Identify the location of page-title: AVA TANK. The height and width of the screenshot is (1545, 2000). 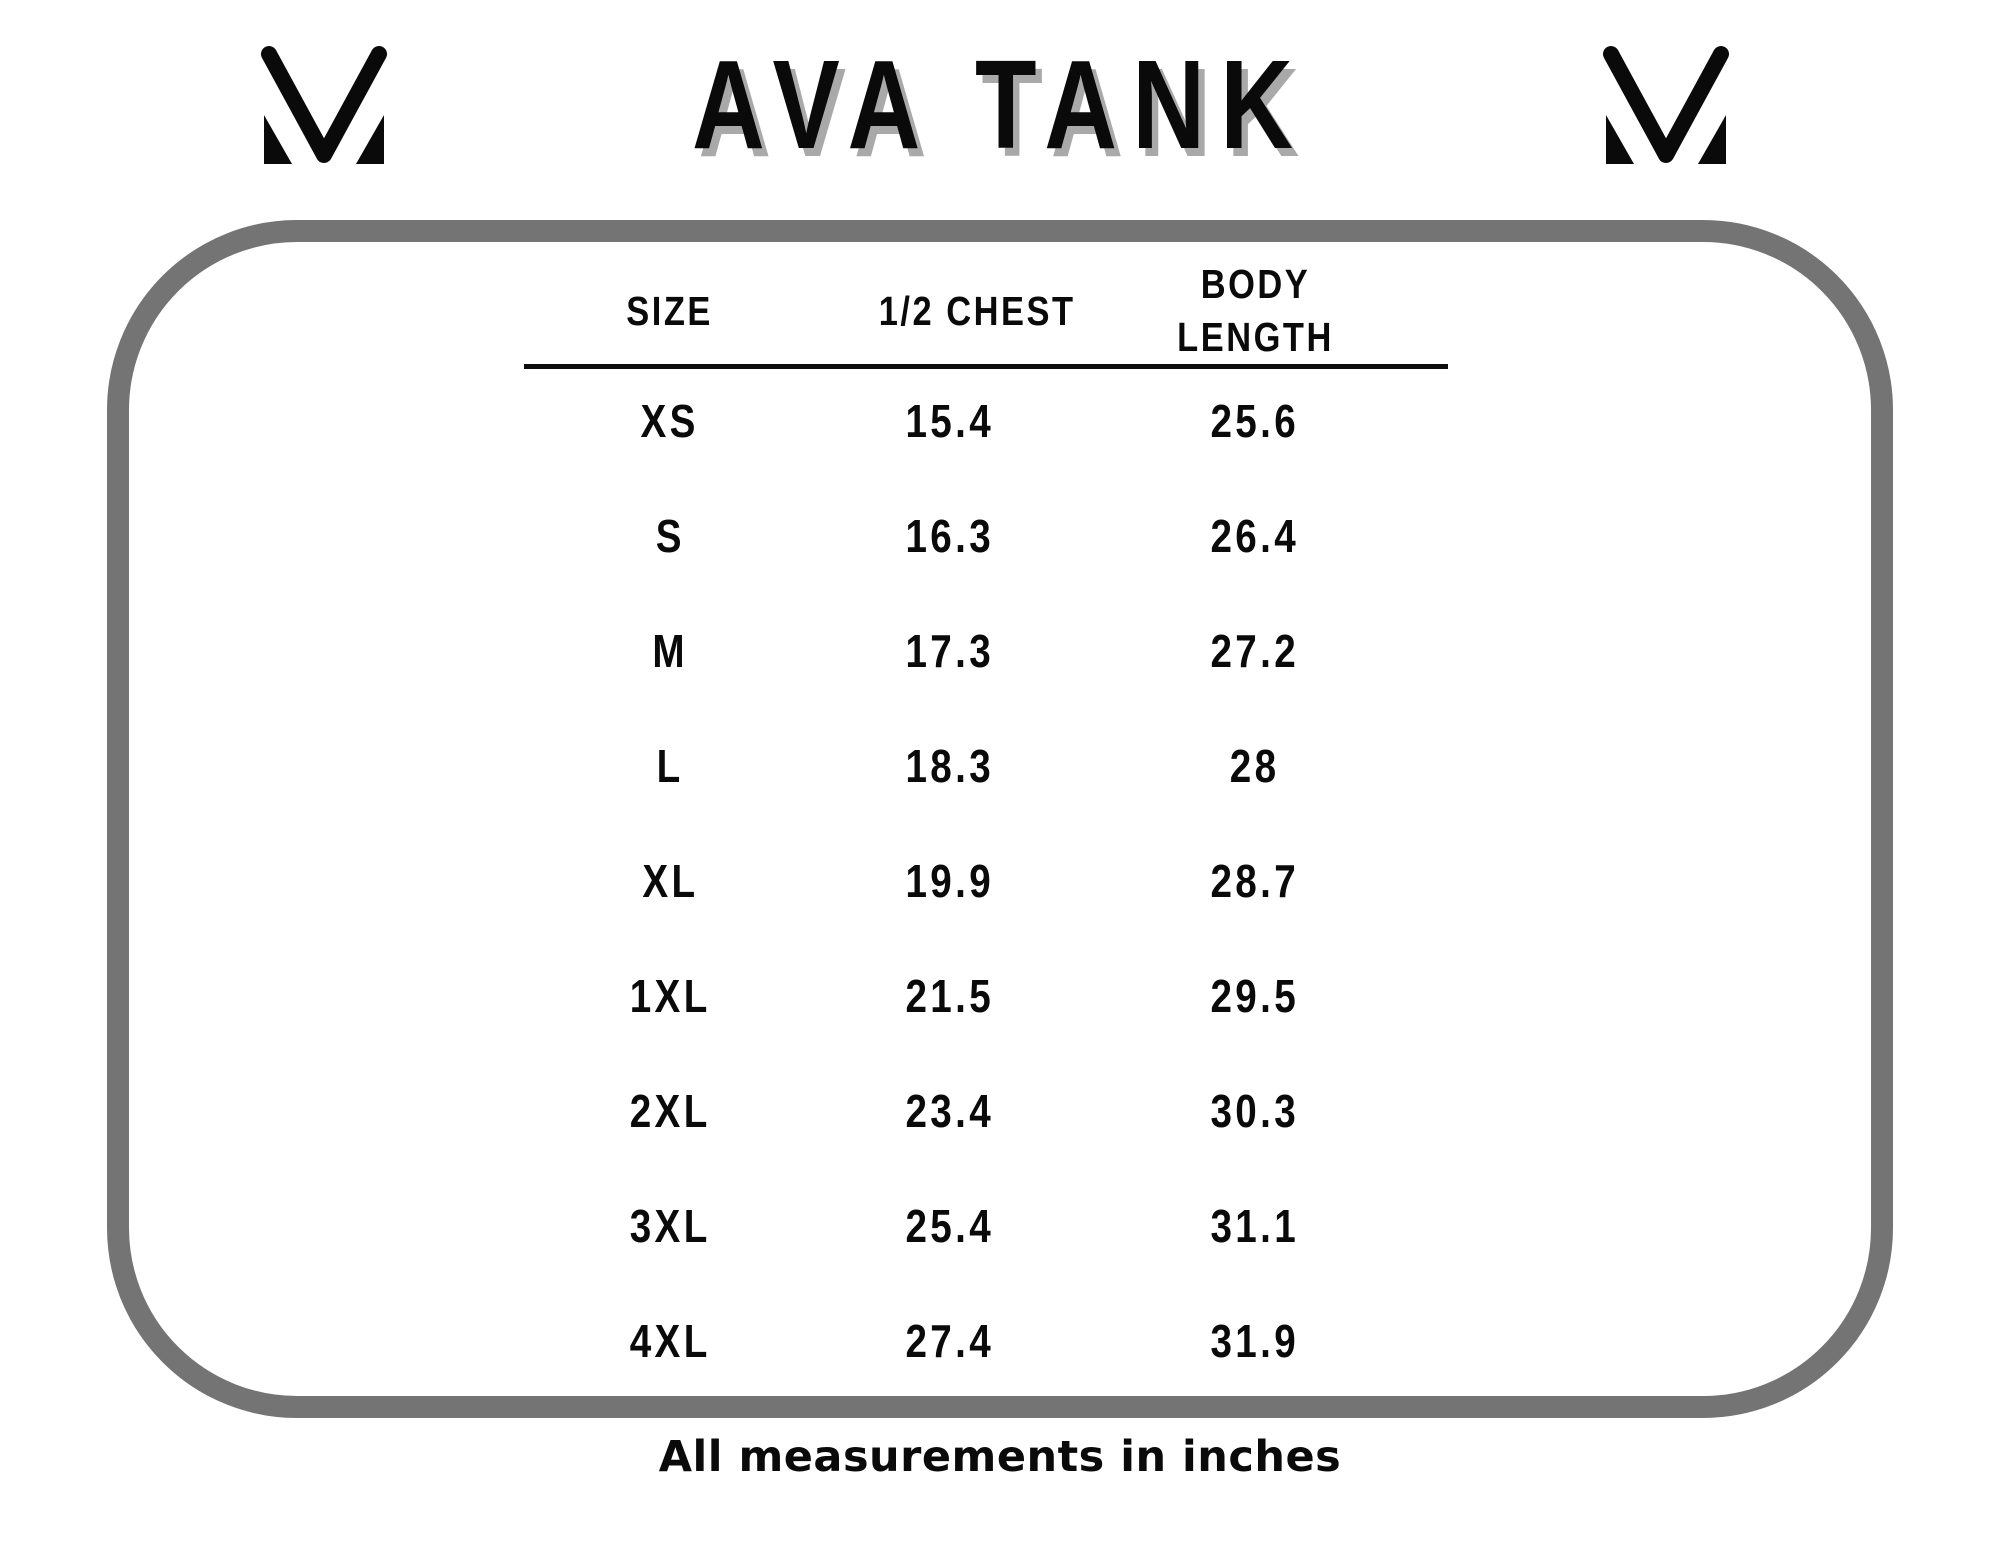
(1000, 105).